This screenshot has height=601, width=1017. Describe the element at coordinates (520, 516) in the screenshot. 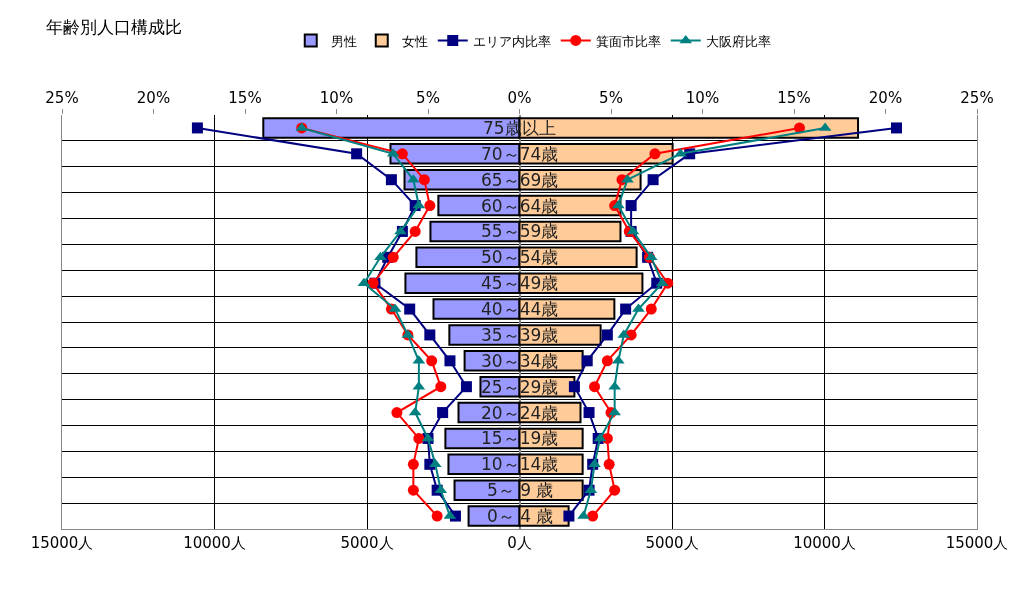

I see `y-tick-label: 0～ 4 歳` at that location.